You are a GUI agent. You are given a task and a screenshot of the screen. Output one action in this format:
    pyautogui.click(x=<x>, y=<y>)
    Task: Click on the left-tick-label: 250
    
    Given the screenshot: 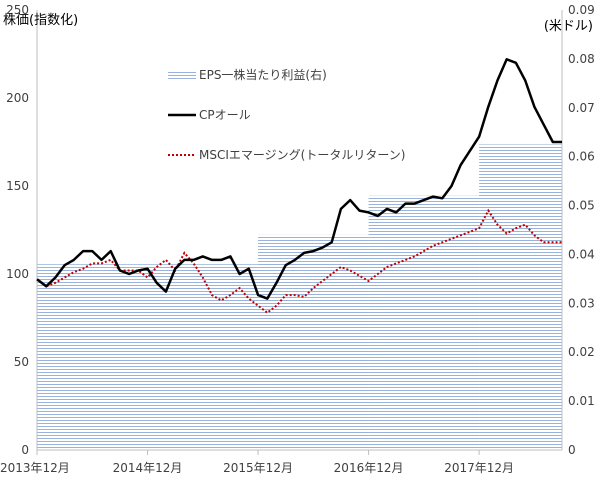 What is the action you would take?
    pyautogui.click(x=17, y=10)
    